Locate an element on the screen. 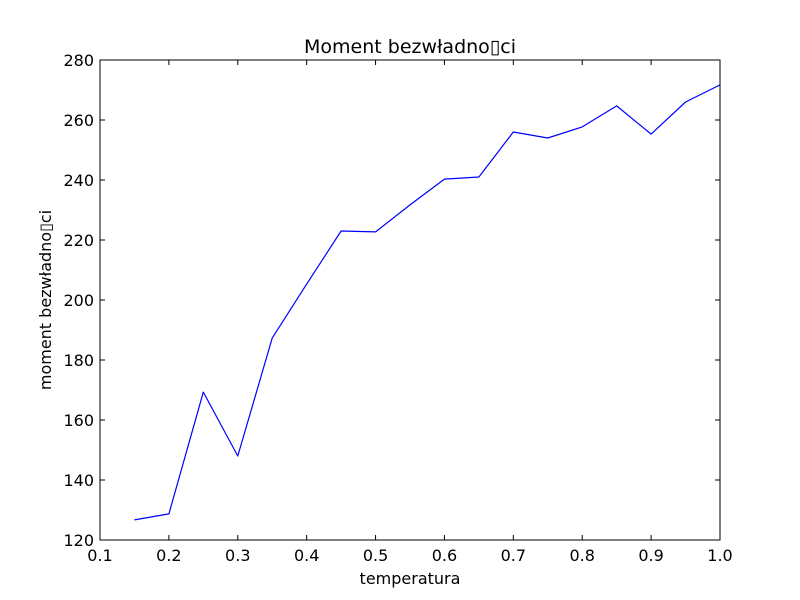  x-tick-label: 0.5 is located at coordinates (375, 555).